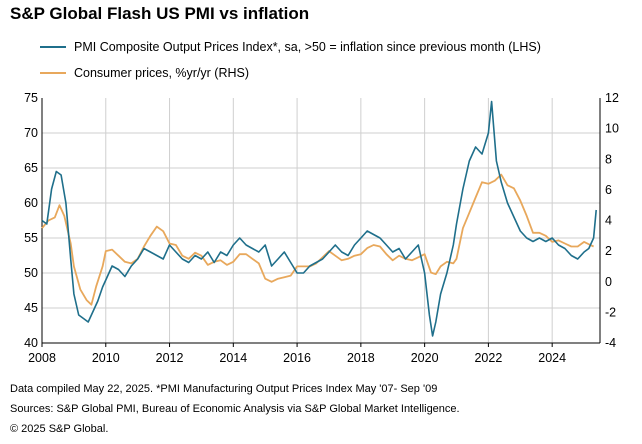 Image resolution: width=642 pixels, height=444 pixels. What do you see at coordinates (31, 238) in the screenshot?
I see `y-left-tick-label: 55` at bounding box center [31, 238].